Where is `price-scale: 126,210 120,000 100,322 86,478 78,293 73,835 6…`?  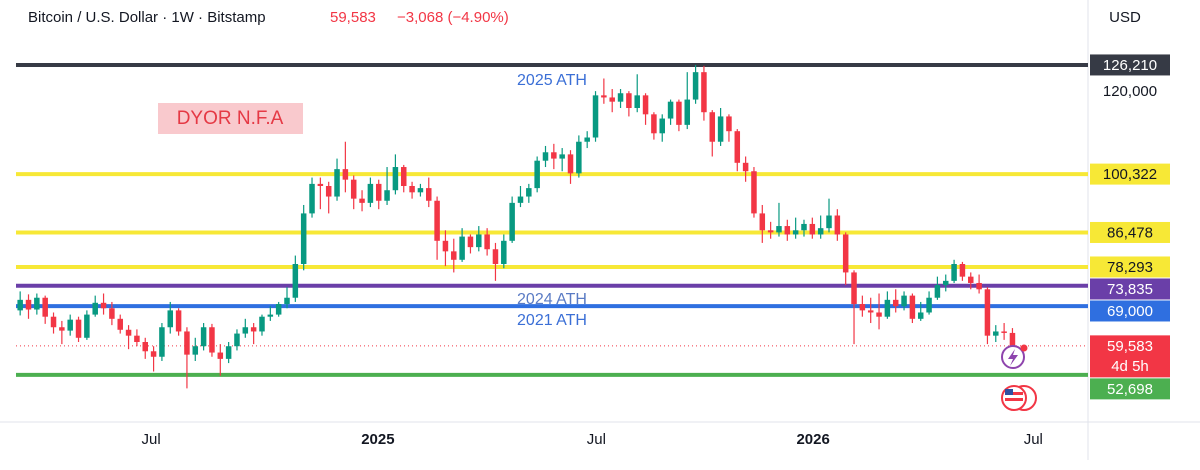 price-scale: 126,210 120,000 100,322 86,478 78,293 73,835 6… is located at coordinates (1130, 227).